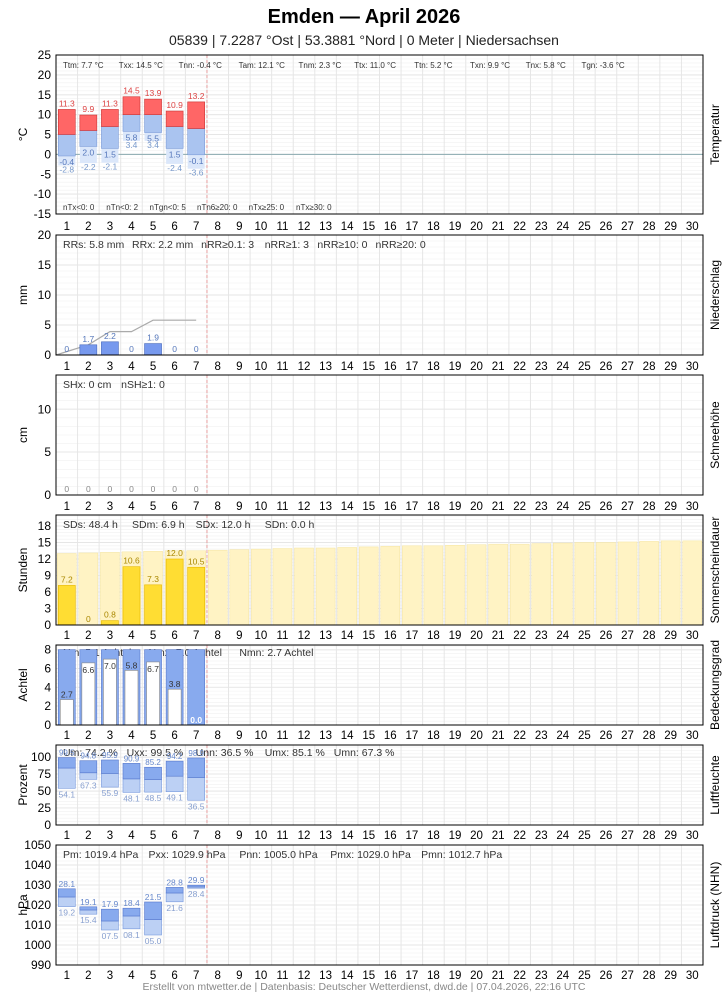 The width and height of the screenshot is (728, 995). I want to click on x-tick-label-bedeckungsgrad: 19, so click(455, 736).